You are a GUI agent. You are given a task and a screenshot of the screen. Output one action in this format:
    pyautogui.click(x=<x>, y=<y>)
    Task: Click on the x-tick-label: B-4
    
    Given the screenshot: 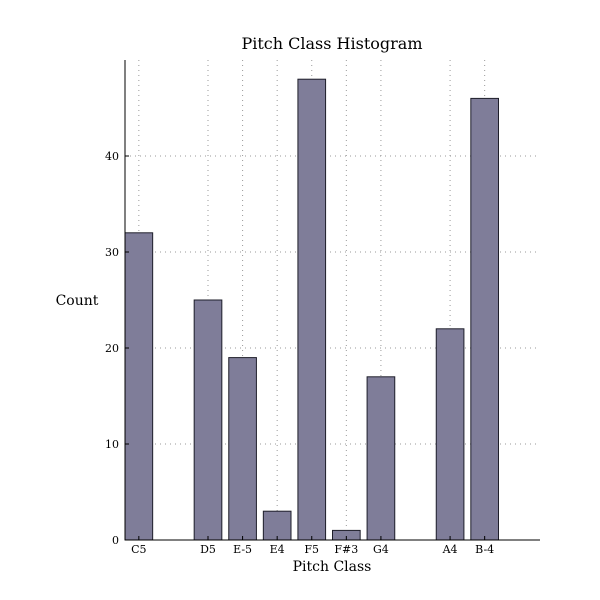 What is the action you would take?
    pyautogui.click(x=484, y=549)
    